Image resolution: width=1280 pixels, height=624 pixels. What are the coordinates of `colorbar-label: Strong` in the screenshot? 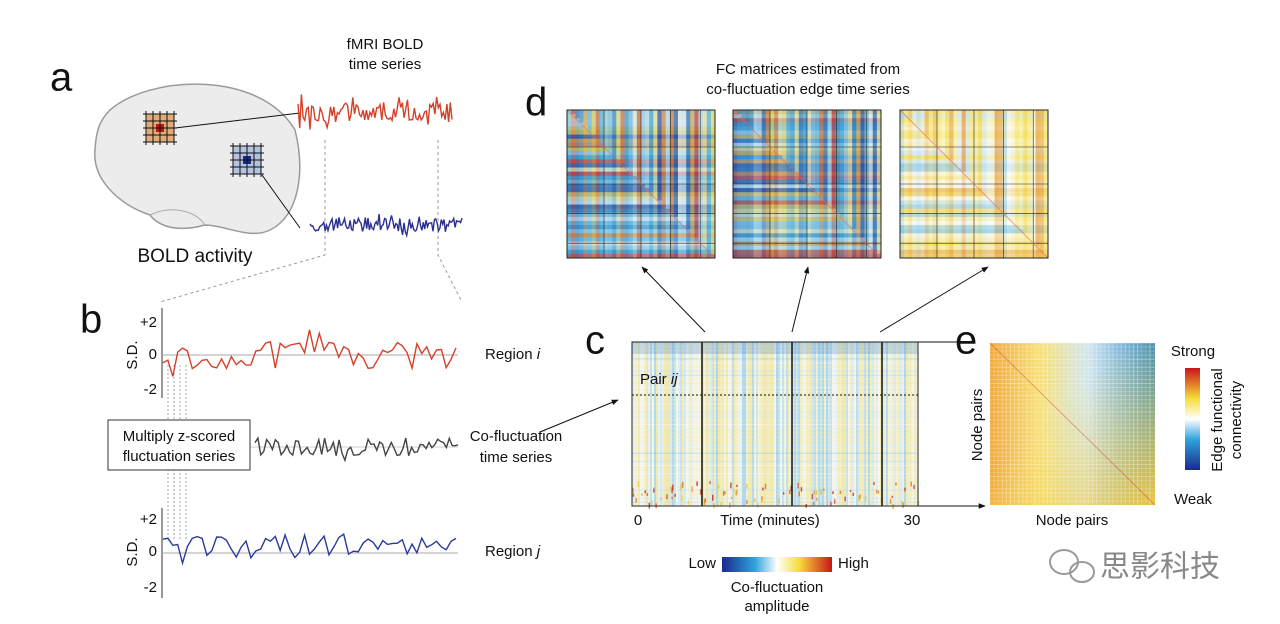 It's located at (1193, 351).